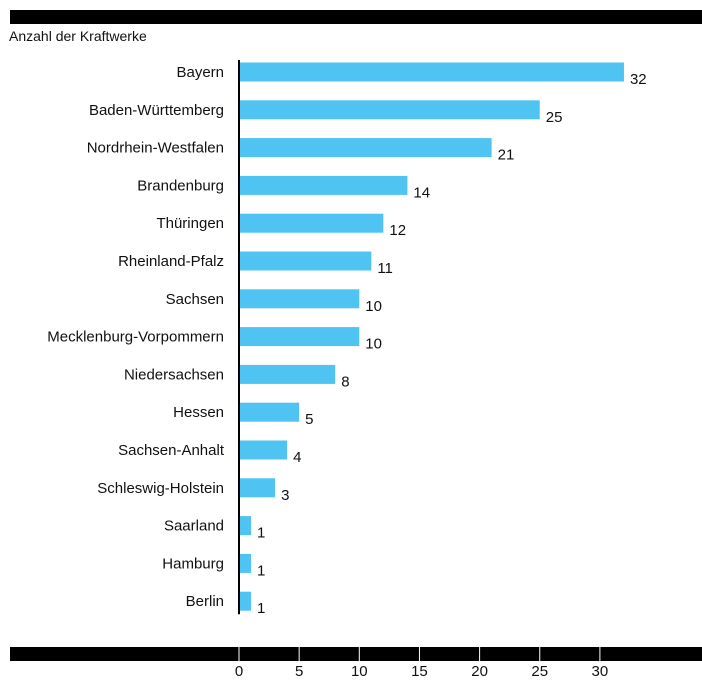 The height and width of the screenshot is (682, 702). Describe the element at coordinates (297, 457) in the screenshot. I see `value-label: 4` at that location.